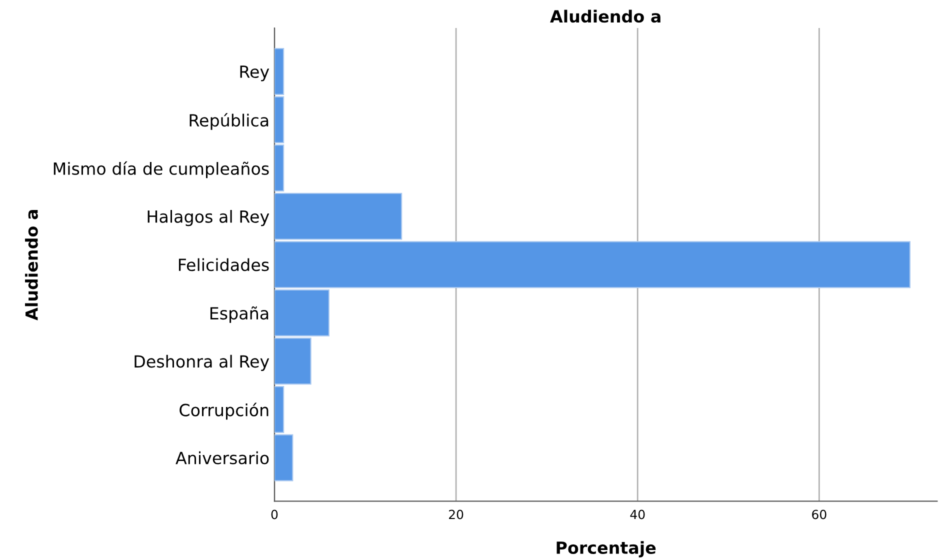 This screenshot has height=560, width=940. I want to click on y-tick-label: República, so click(229, 121).